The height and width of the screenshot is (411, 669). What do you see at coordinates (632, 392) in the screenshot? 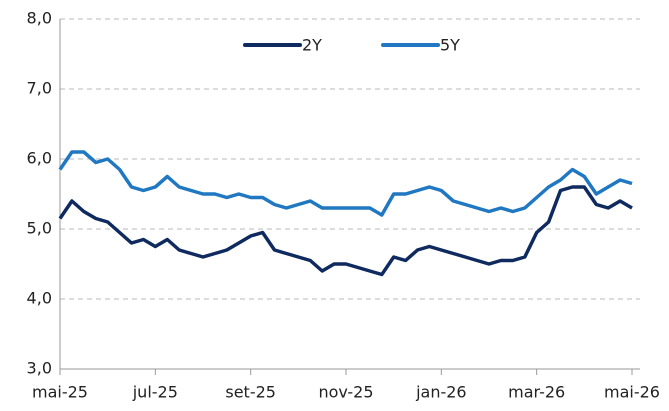
I see `x-tick-label: mai-26` at bounding box center [632, 392].